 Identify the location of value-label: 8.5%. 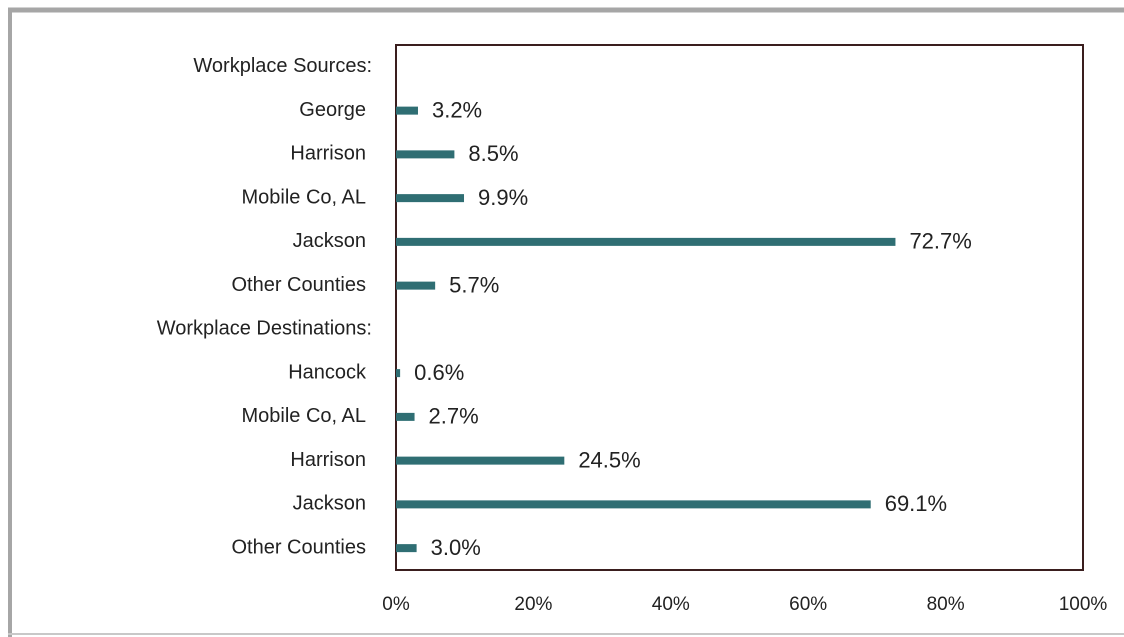
(493, 153).